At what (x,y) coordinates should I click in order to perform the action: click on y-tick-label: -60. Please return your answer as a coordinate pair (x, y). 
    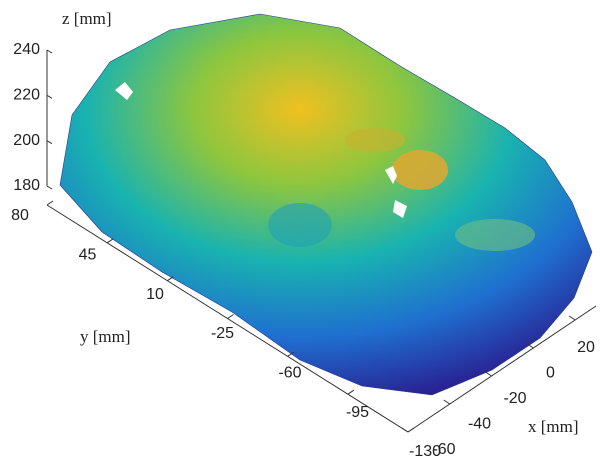
    Looking at the image, I should click on (289, 373).